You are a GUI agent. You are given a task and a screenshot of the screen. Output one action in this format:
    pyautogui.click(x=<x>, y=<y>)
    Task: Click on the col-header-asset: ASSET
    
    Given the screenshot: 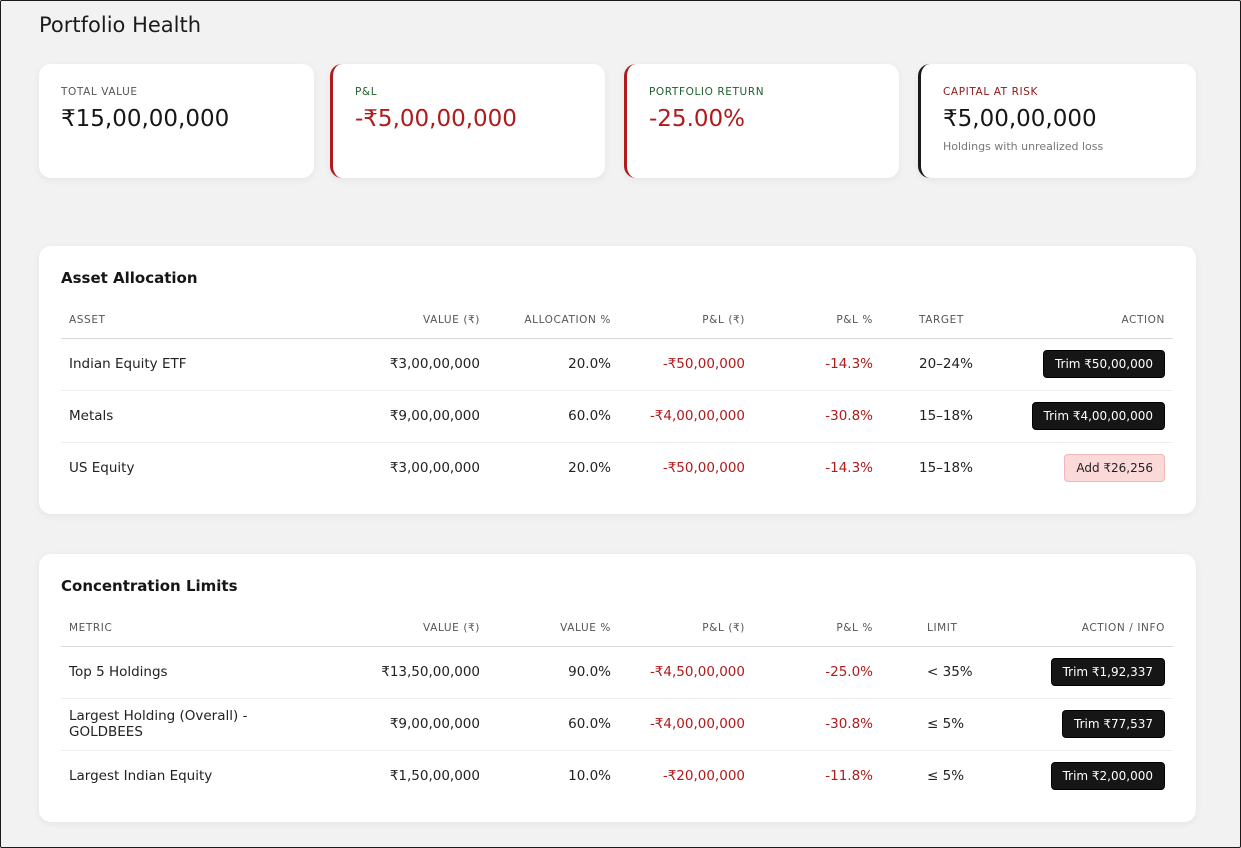 What is the action you would take?
    pyautogui.click(x=176, y=320)
    